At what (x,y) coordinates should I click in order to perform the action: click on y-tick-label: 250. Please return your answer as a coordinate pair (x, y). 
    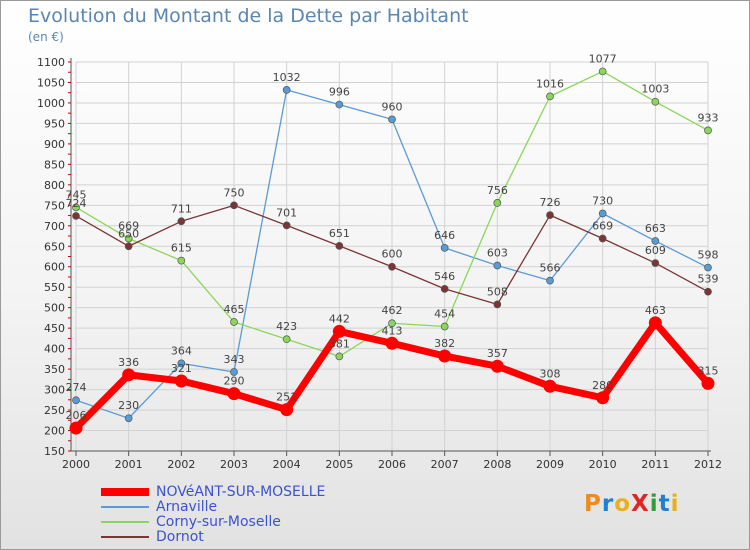
    Looking at the image, I should click on (54, 410).